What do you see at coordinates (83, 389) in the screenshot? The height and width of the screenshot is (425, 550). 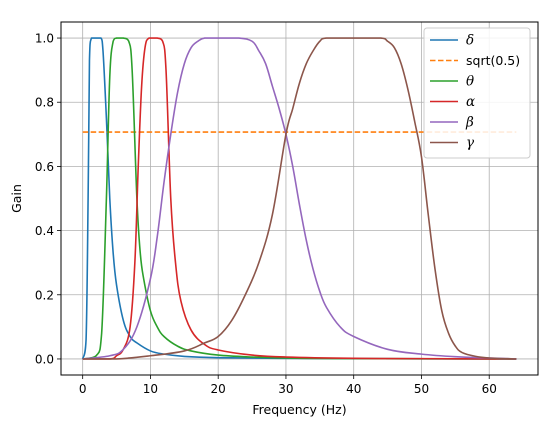 I see `x-tick-label: 0` at bounding box center [83, 389].